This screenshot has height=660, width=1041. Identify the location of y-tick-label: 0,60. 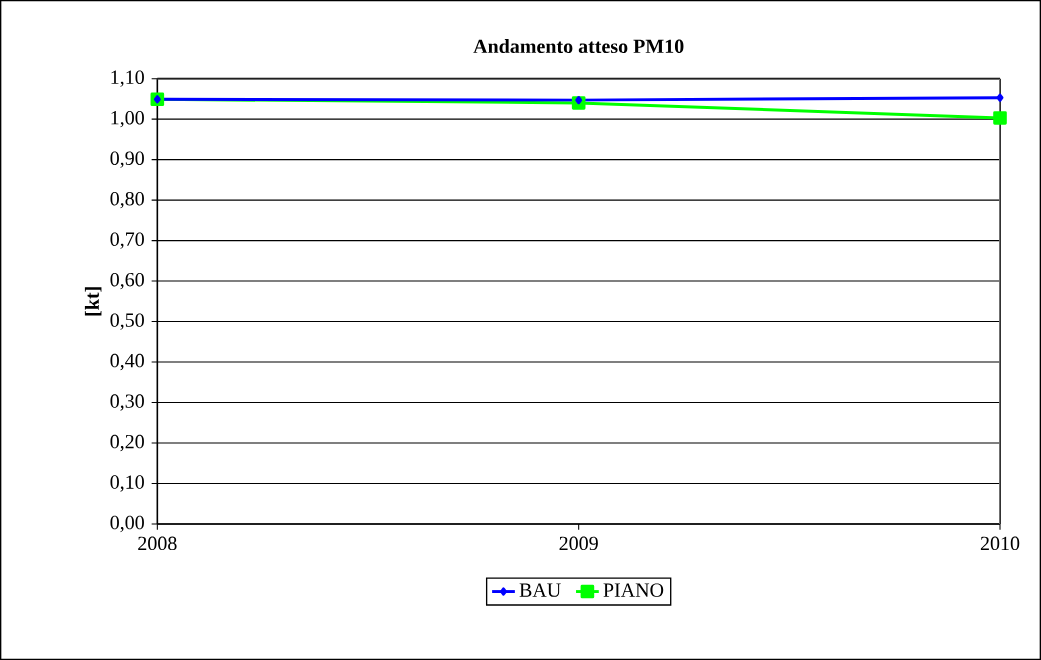
(127, 281).